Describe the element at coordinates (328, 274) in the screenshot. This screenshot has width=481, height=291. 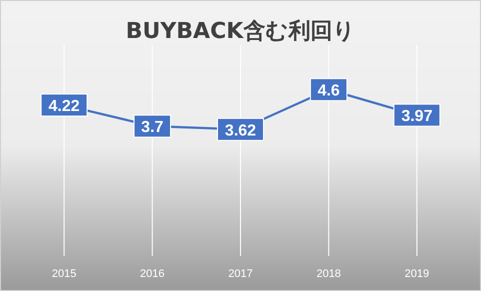
I see `x-tick-label: 2018` at that location.